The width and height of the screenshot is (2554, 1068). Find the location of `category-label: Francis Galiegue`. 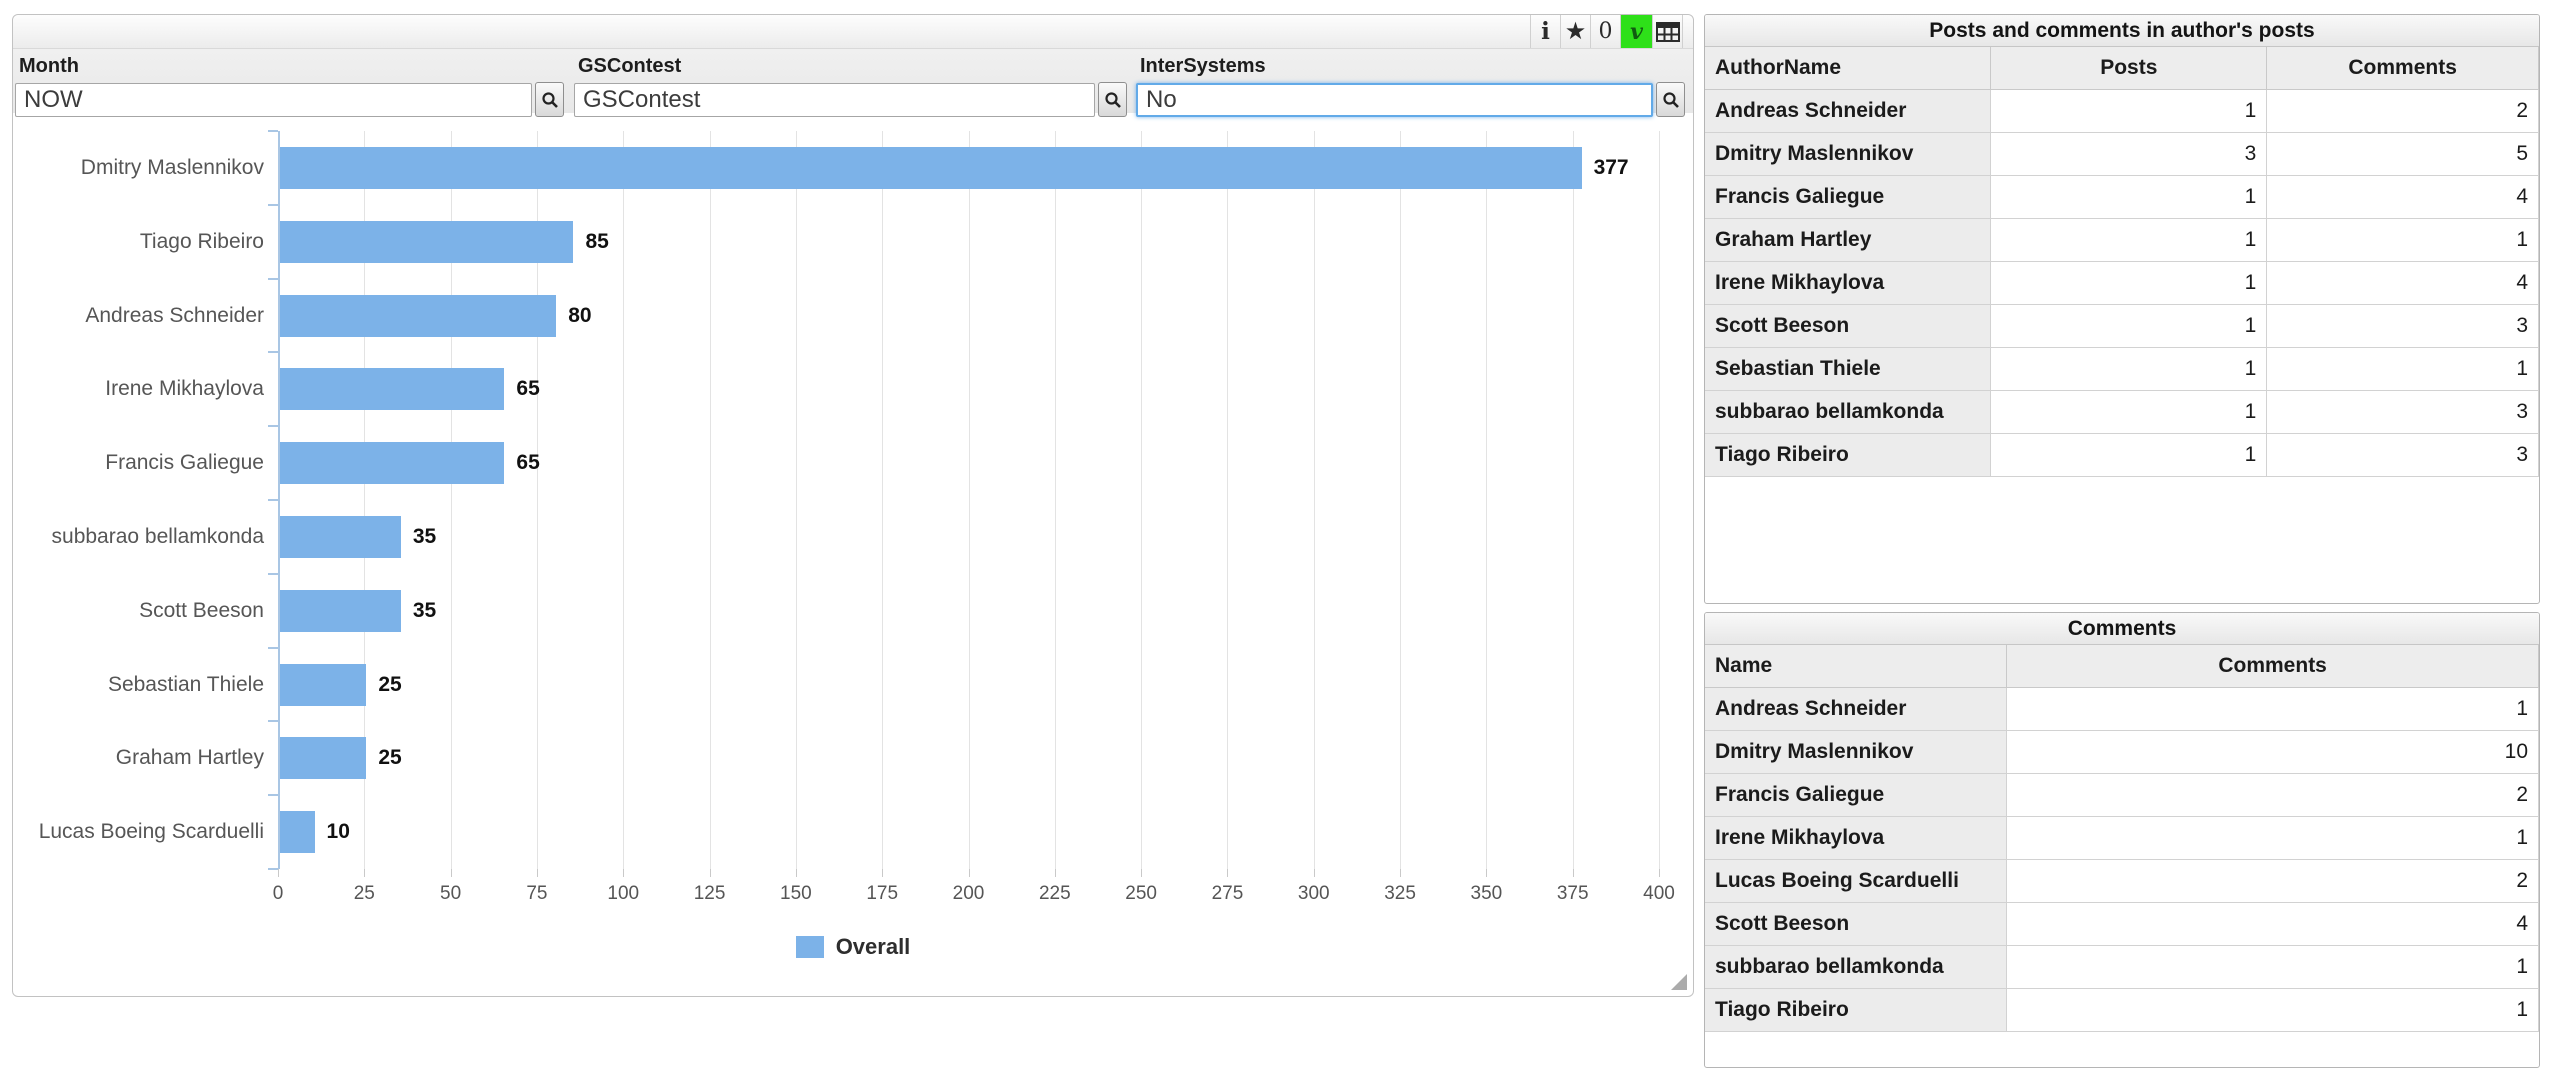

category-label: Francis Galiegue is located at coordinates (184, 463).